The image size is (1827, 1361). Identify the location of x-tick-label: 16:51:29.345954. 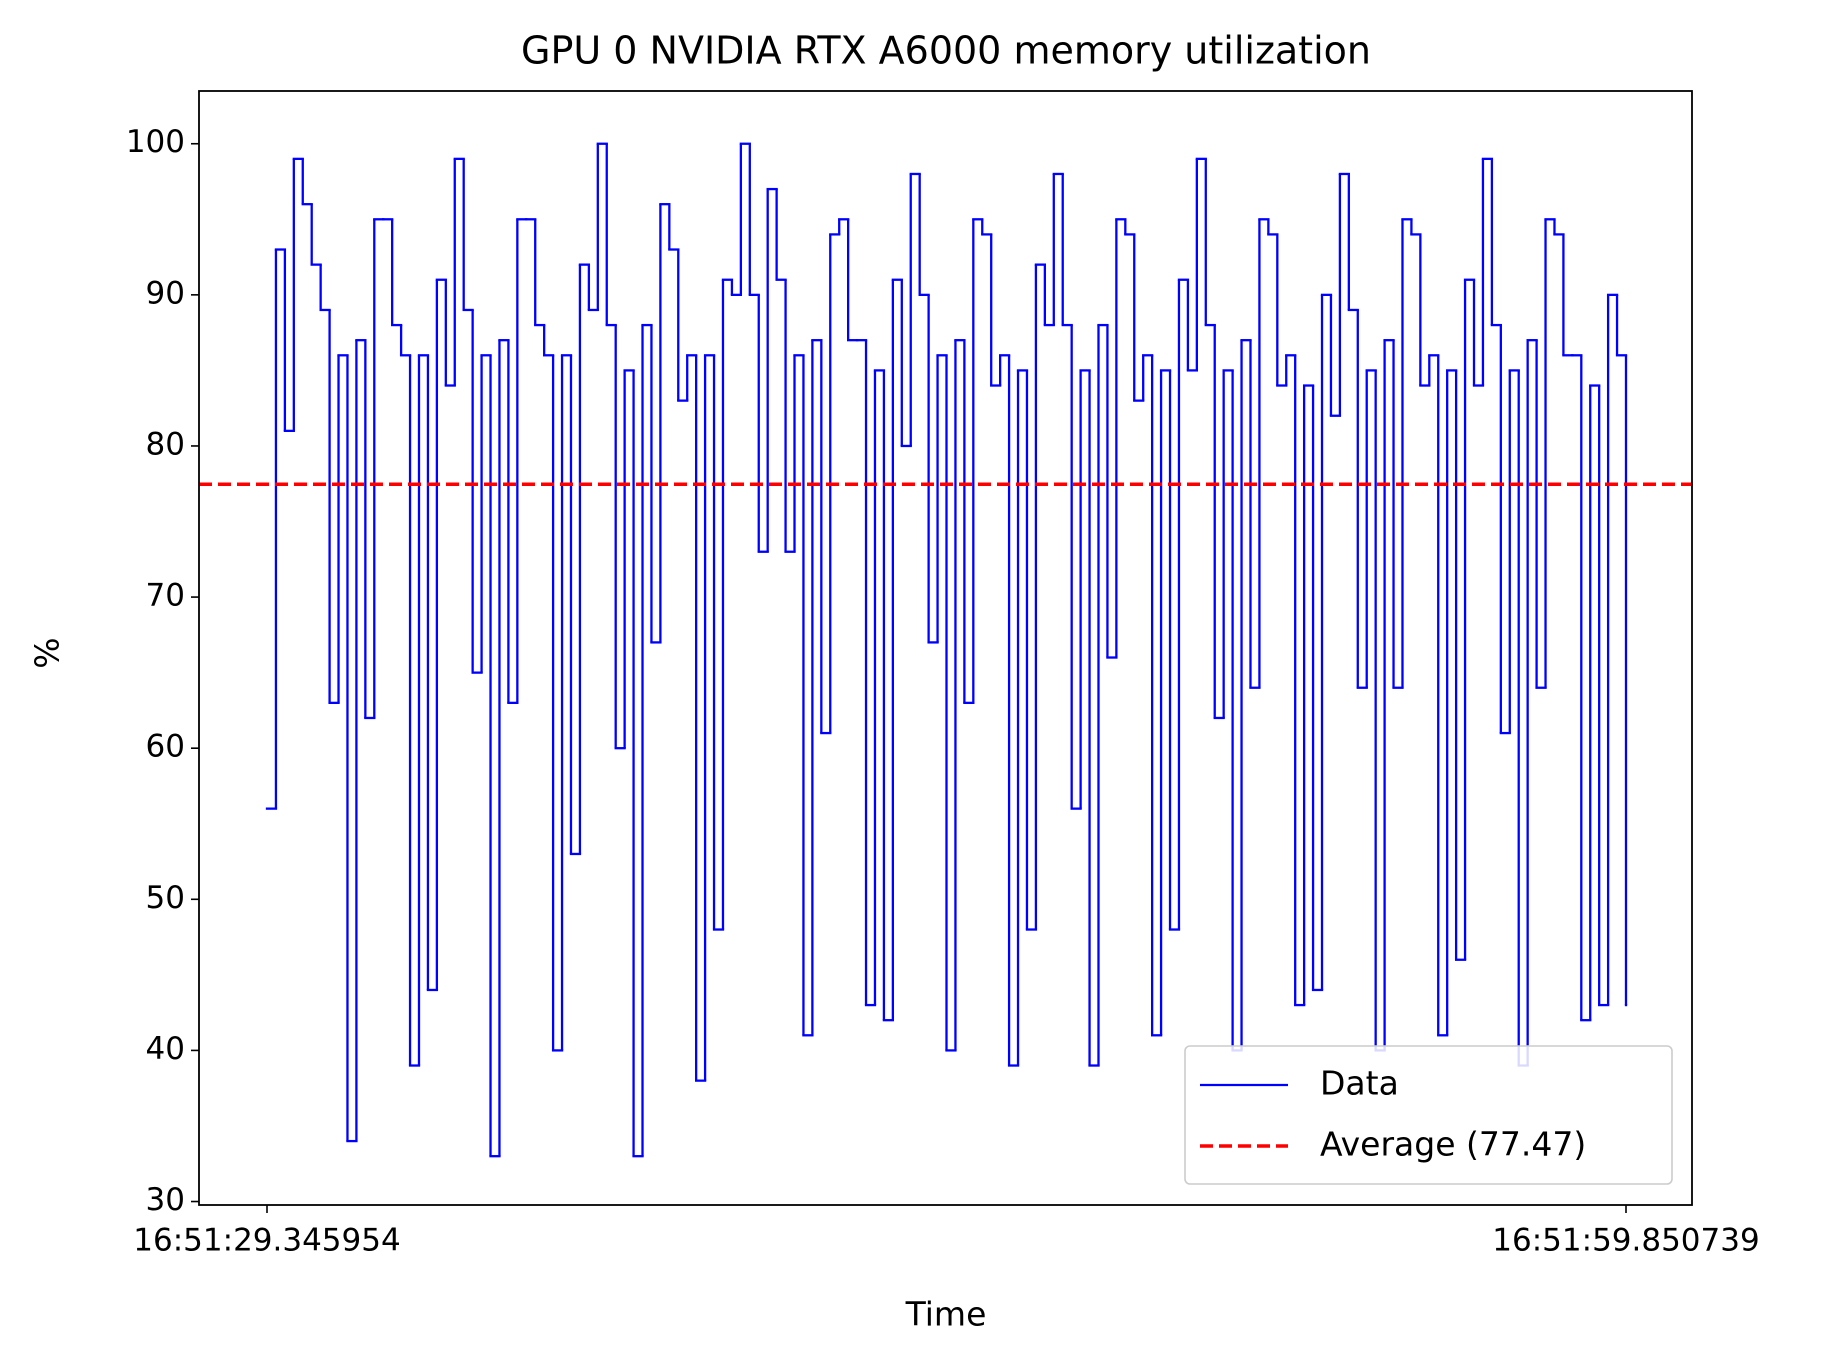
(266, 1241).